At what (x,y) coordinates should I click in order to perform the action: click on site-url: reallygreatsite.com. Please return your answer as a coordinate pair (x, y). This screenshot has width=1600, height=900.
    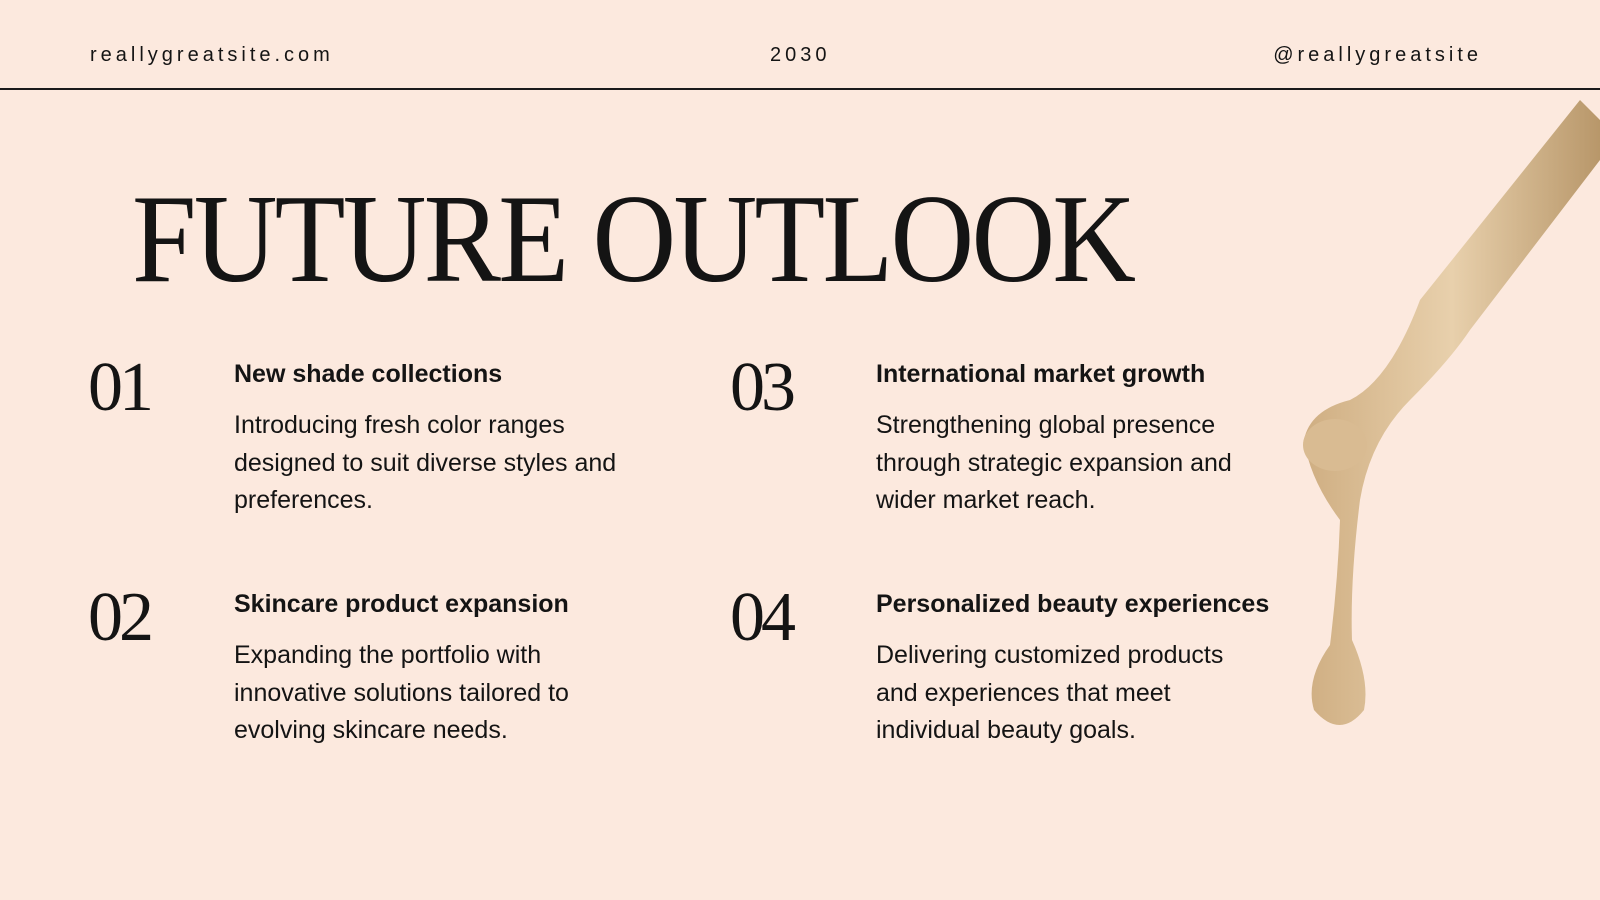
    Looking at the image, I should click on (212, 55).